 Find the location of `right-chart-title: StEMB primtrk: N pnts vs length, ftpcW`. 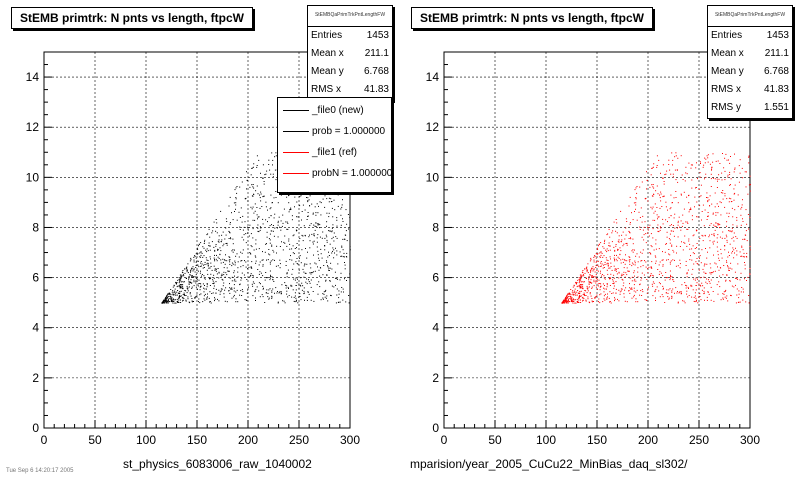

right-chart-title: StEMB primtrk: N pnts vs length, ftpcW is located at coordinates (532, 18).